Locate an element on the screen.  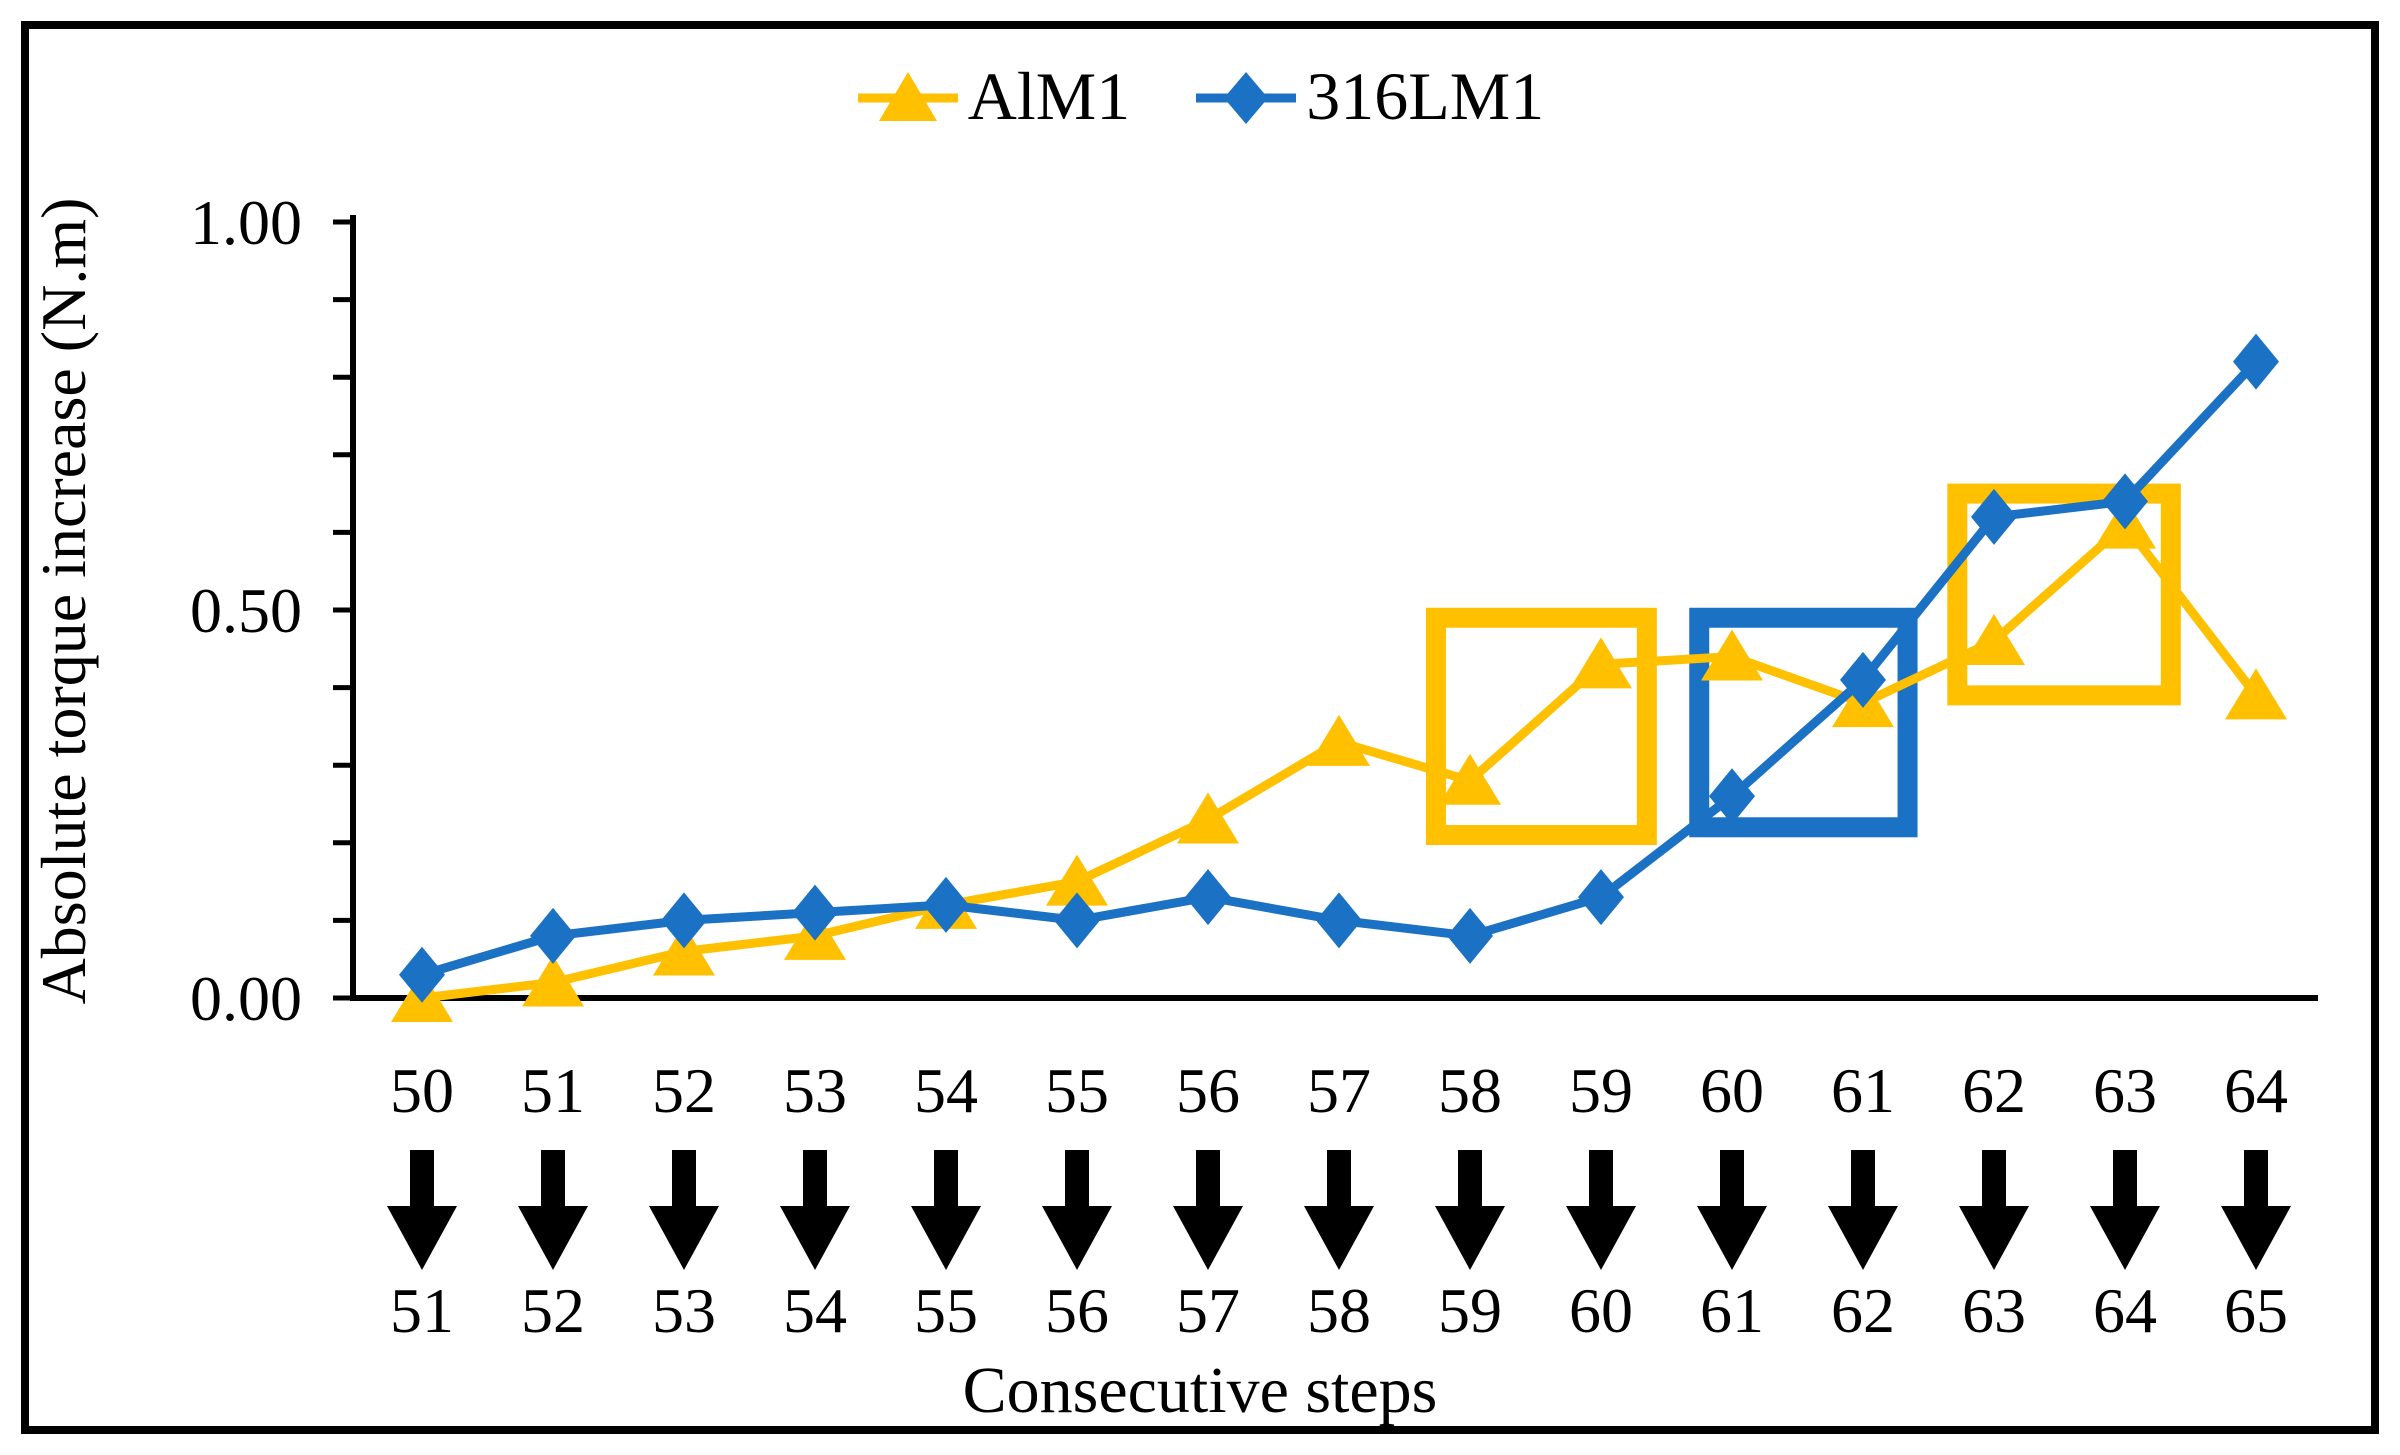
y-tick-label: 1.00 is located at coordinates (246, 222).